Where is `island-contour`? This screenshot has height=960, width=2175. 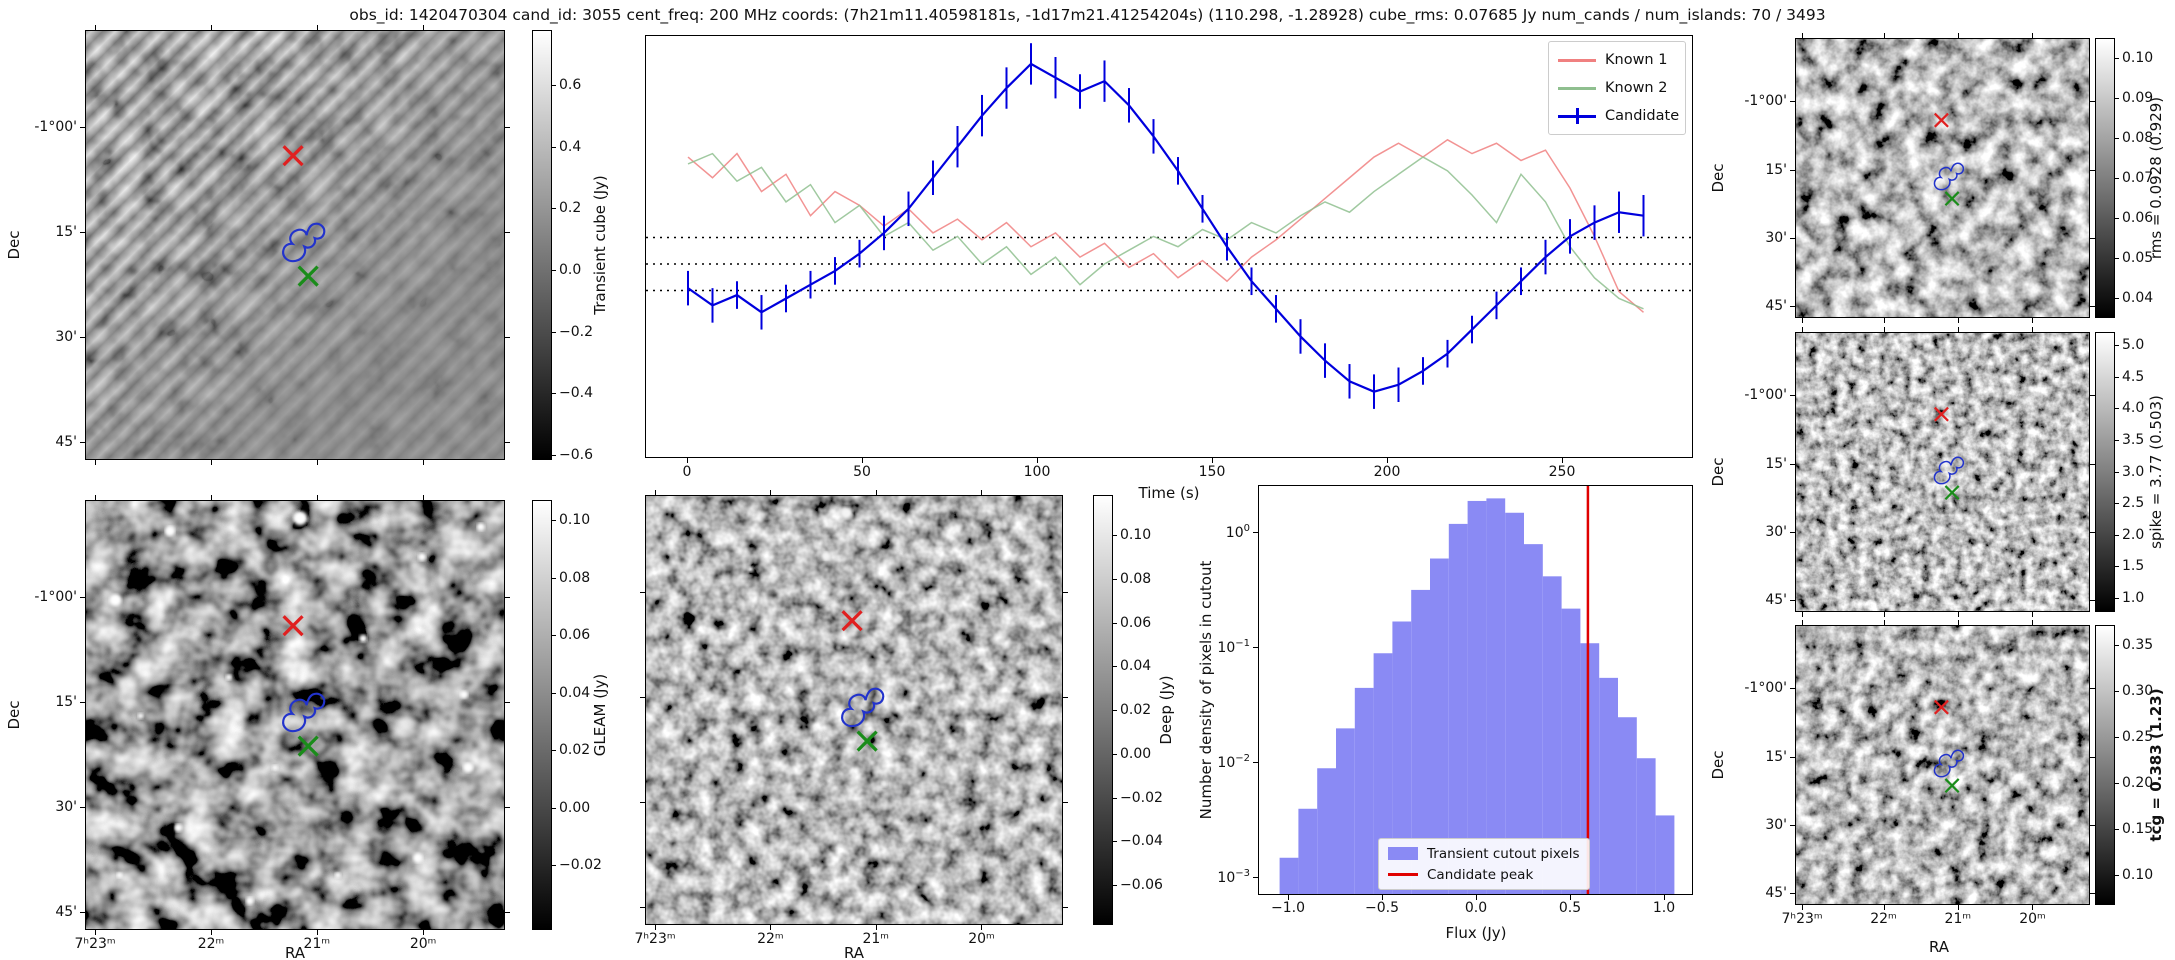
island-contour is located at coordinates (1949, 763).